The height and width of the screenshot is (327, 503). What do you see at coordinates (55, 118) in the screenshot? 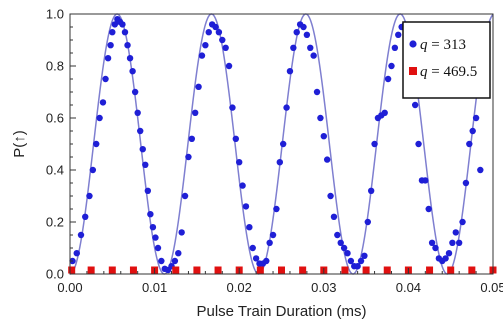
I see `y-tick-label: 0.6` at bounding box center [55, 118].